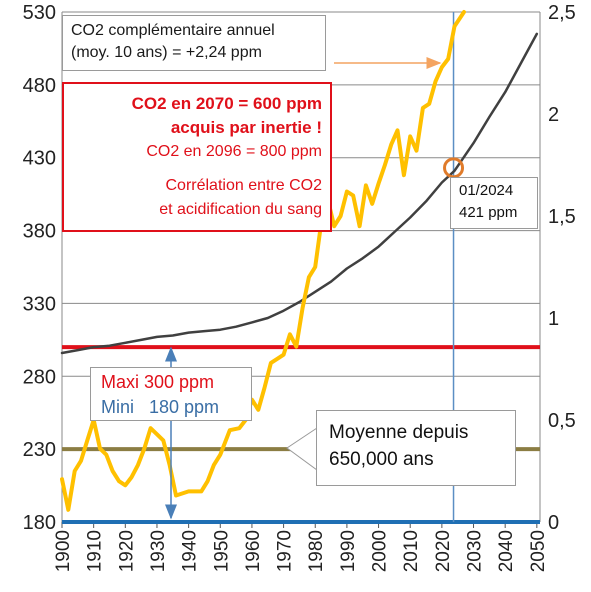 The width and height of the screenshot is (591, 592). Describe the element at coordinates (553, 115) in the screenshot. I see `y-right-tick-label: 2` at that location.